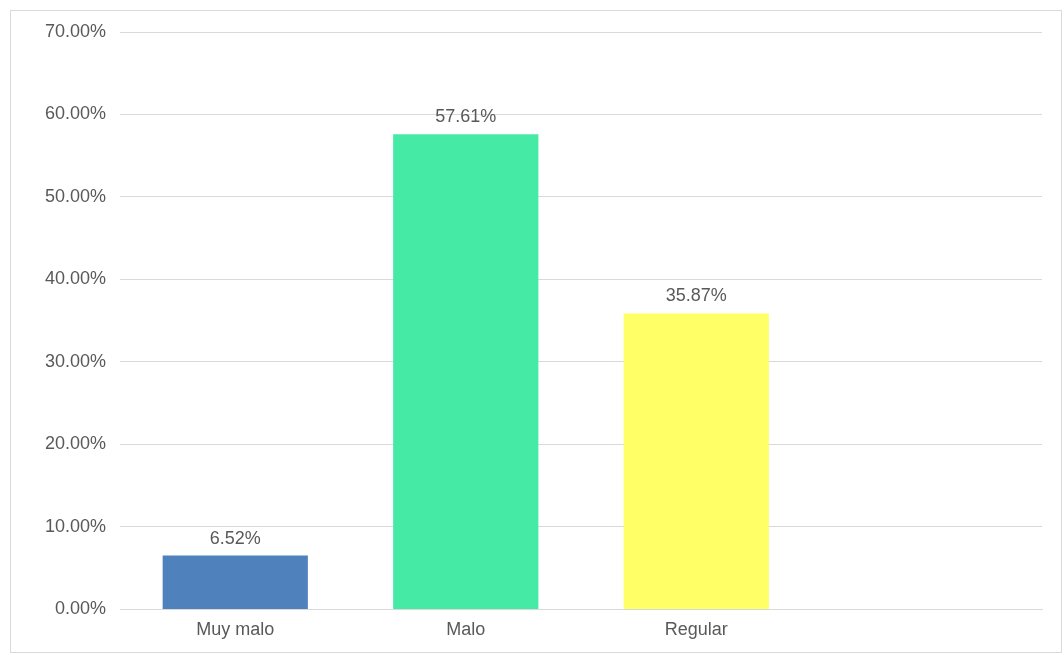 The image size is (1064, 655). Describe the element at coordinates (75, 443) in the screenshot. I see `y-tick-label: 20.00%` at that location.